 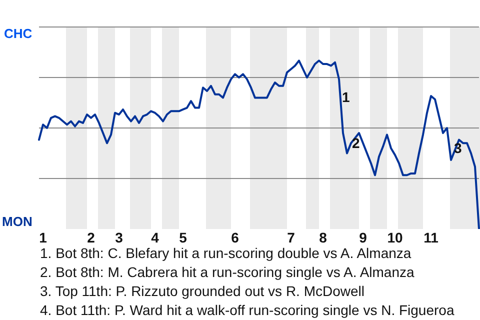 What do you see at coordinates (18, 33) in the screenshot?
I see `text: CHC` at bounding box center [18, 33].